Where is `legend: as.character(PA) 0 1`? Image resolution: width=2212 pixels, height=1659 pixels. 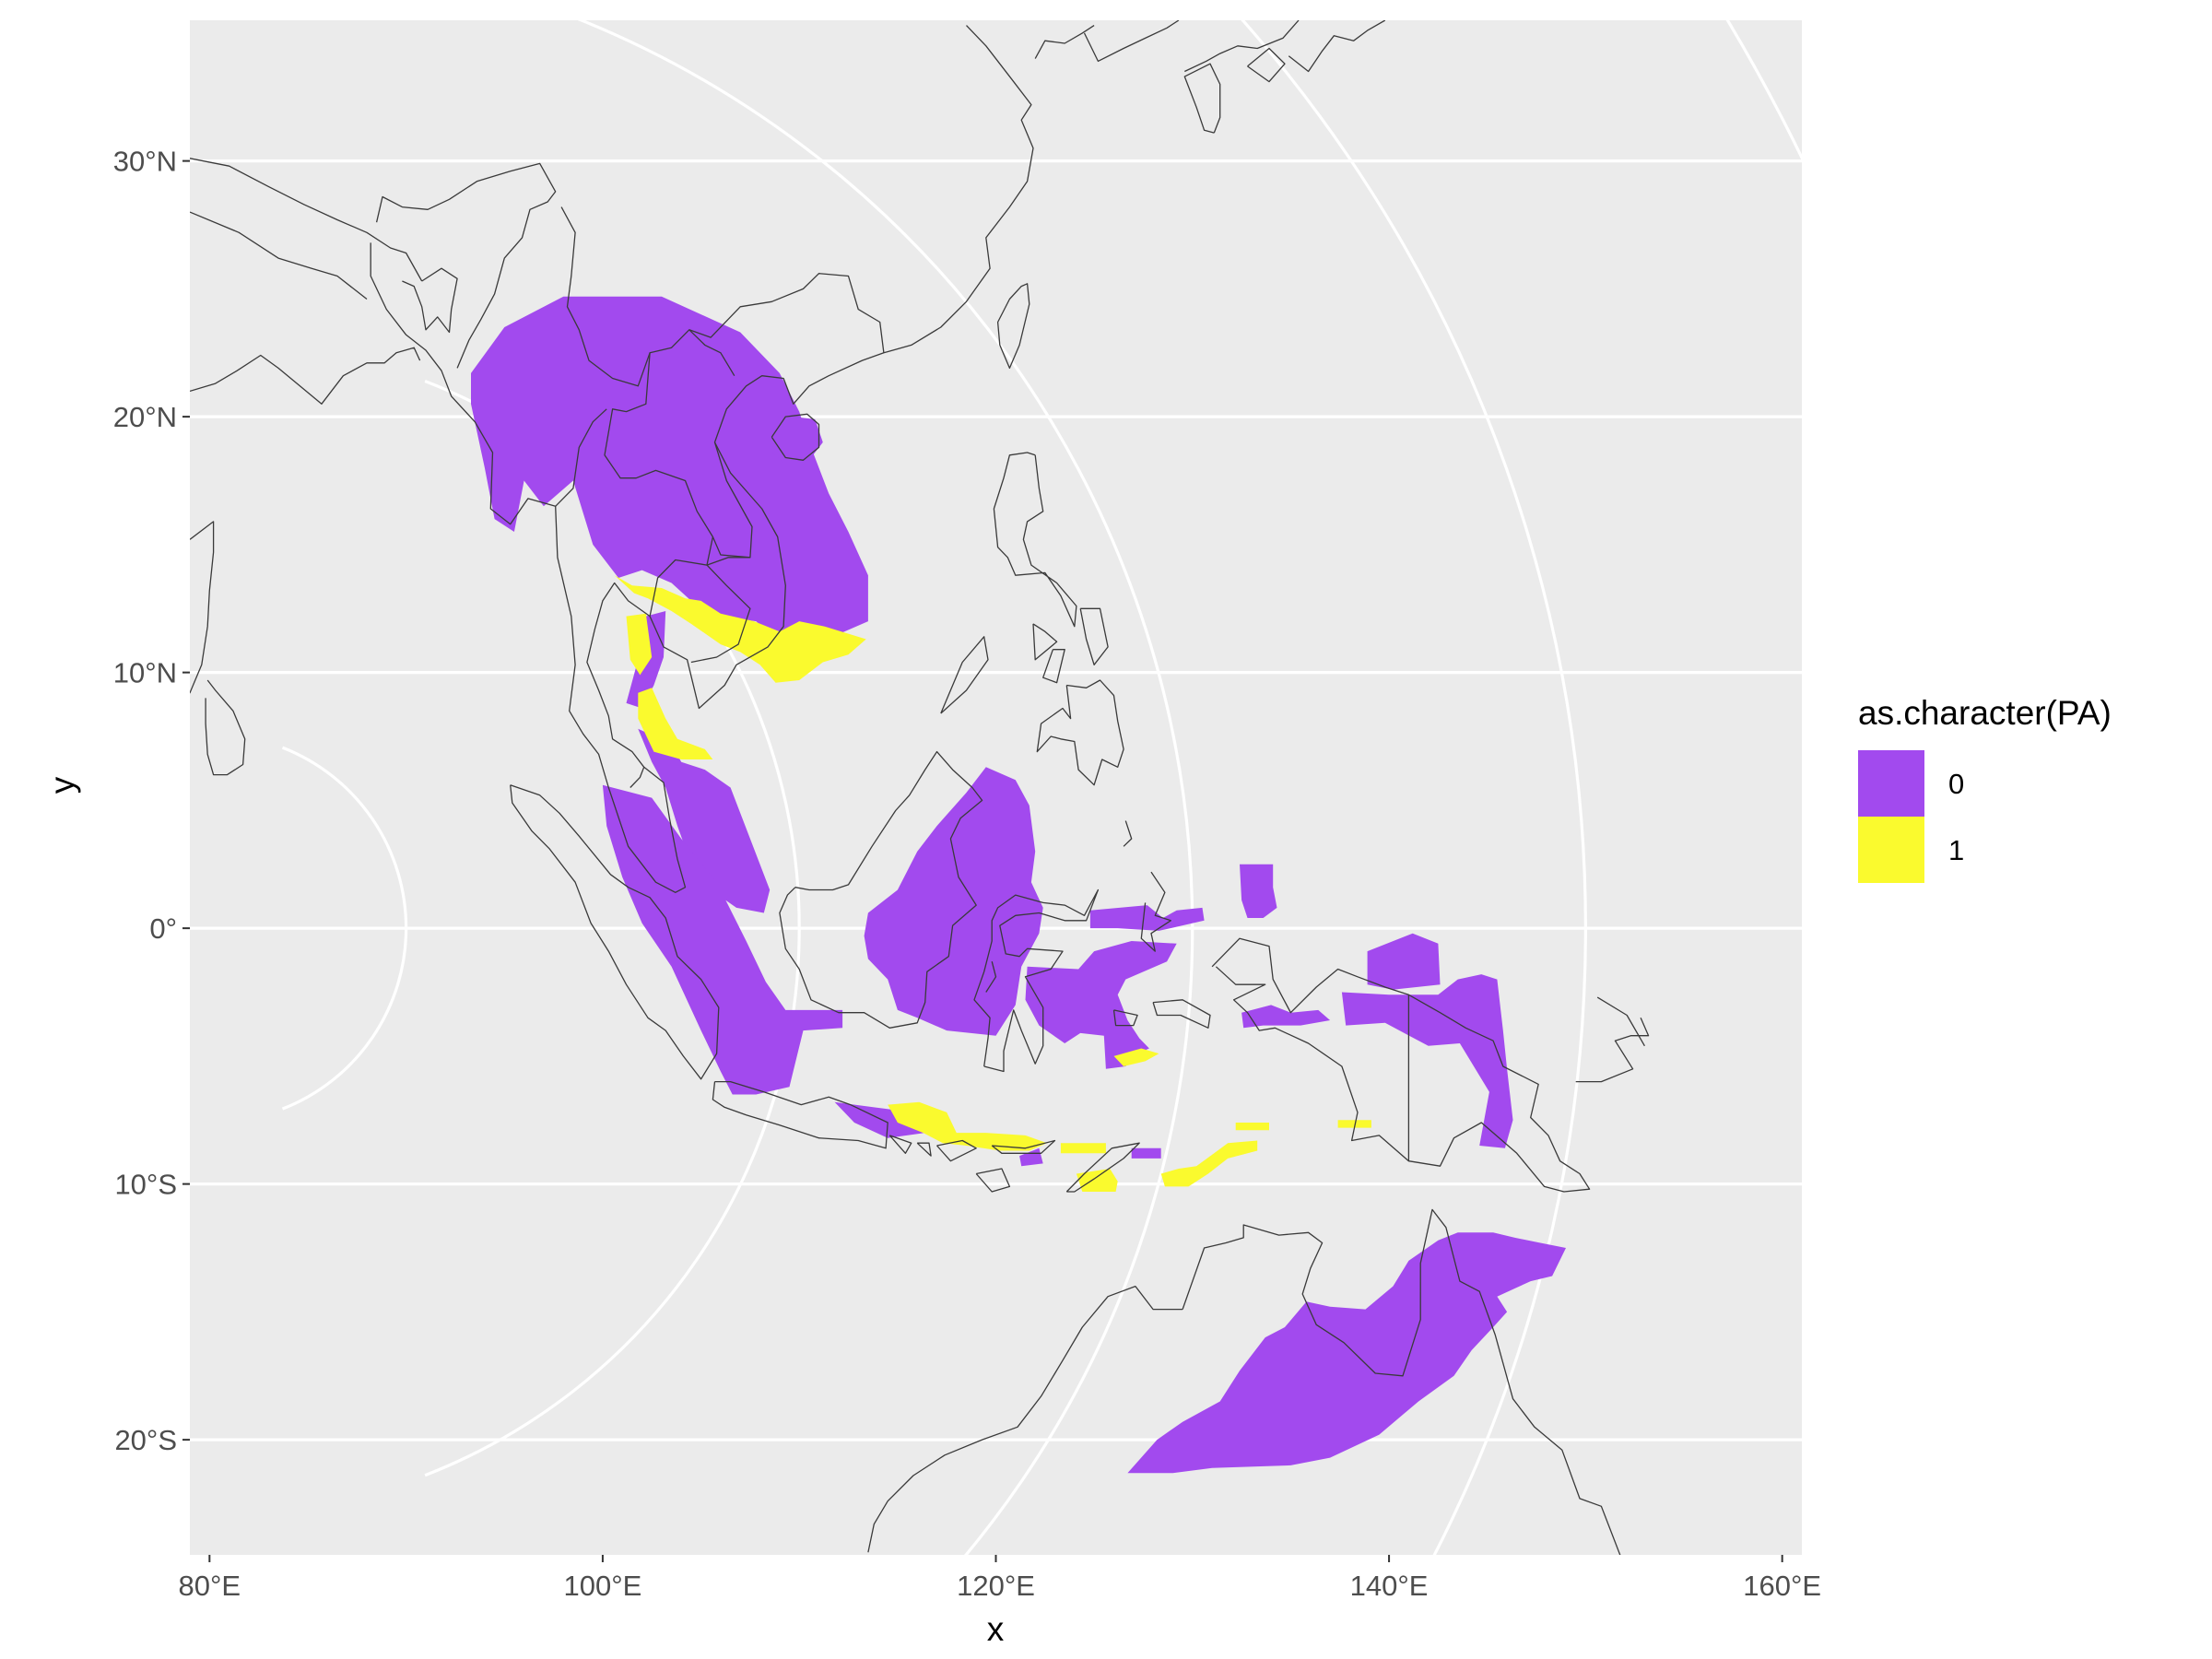 legend: as.character(PA) 0 1 is located at coordinates (1985, 788).